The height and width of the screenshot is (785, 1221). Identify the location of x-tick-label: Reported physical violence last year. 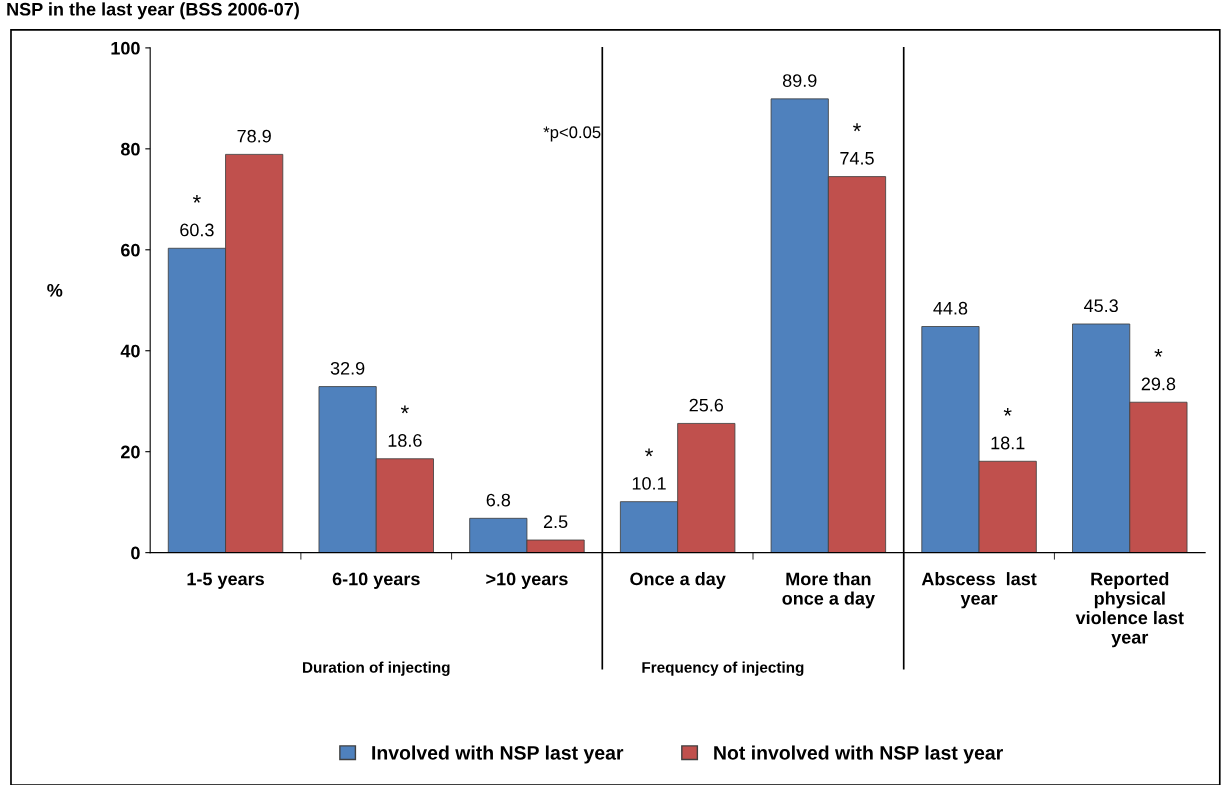
(1129, 610).